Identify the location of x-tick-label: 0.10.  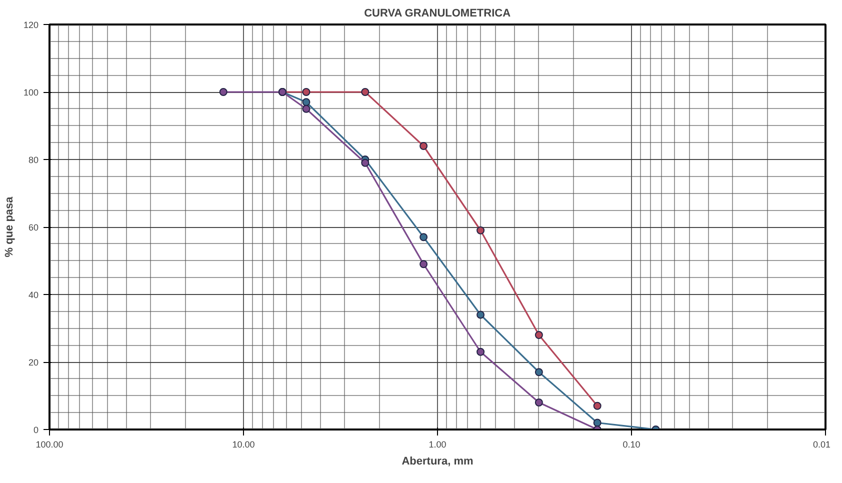
(631, 445).